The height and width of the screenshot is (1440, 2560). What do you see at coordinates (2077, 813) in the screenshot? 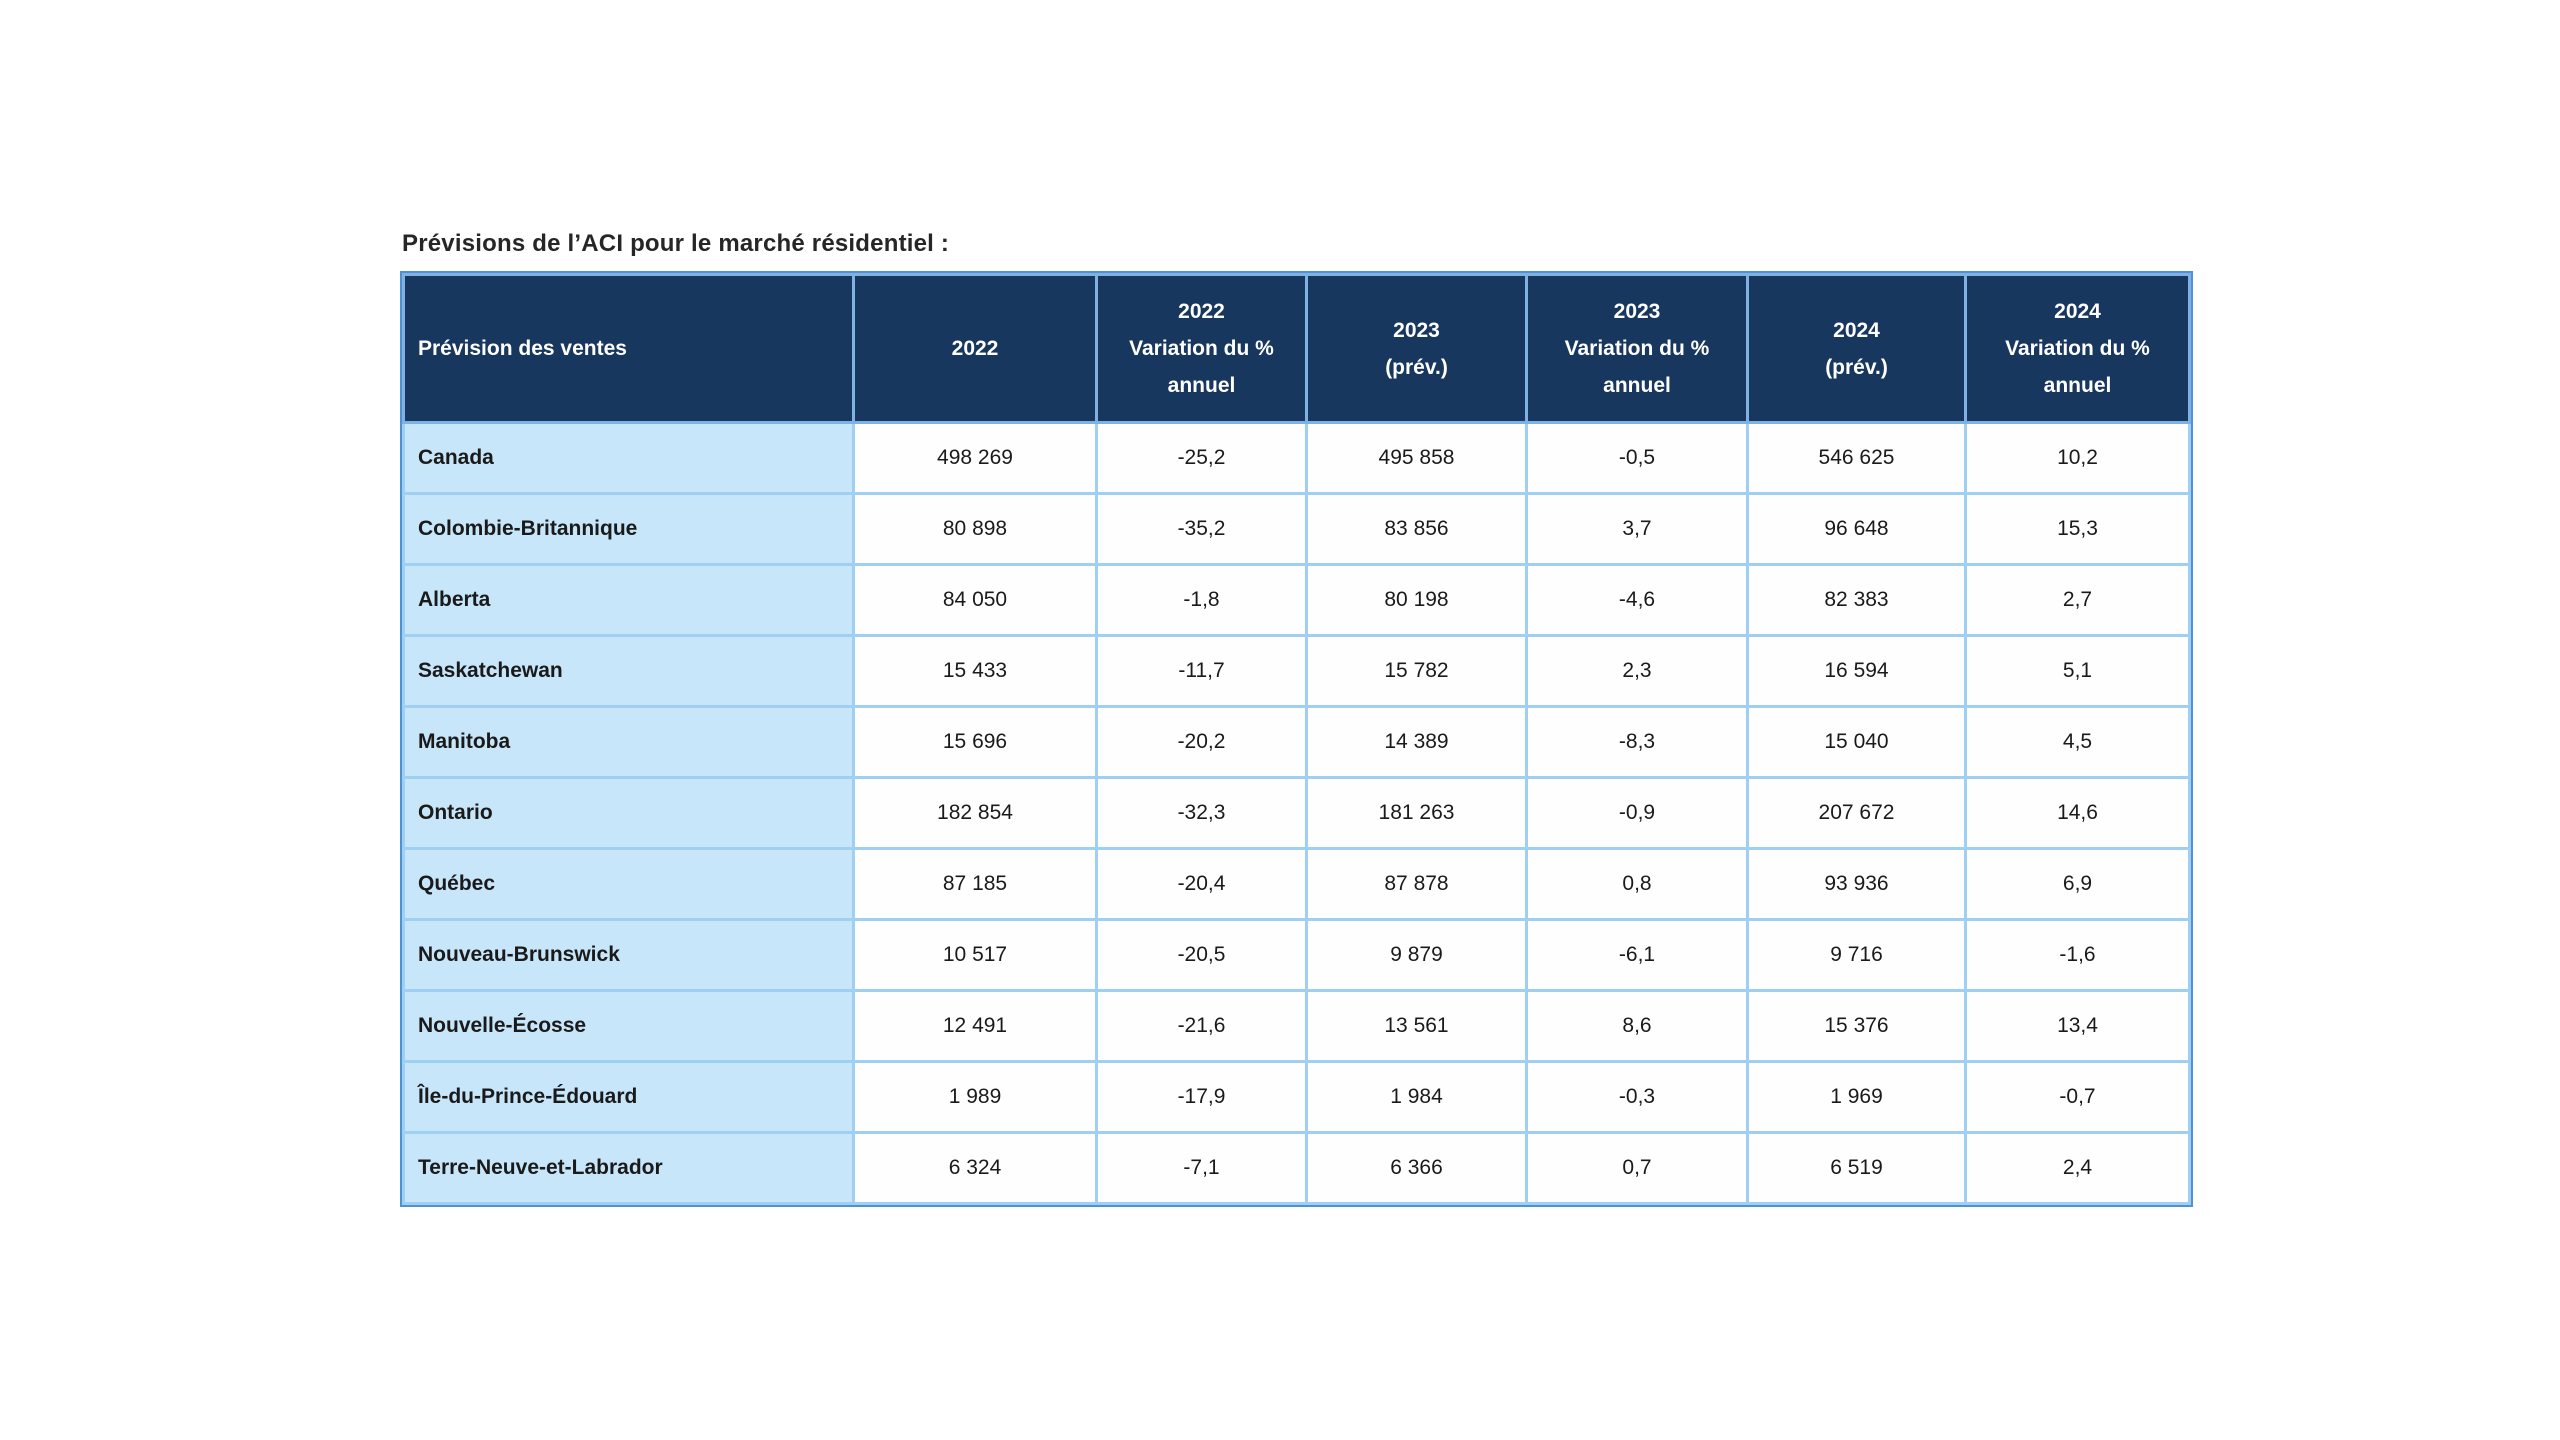
I see `cell-y2024-variation: 14,6` at bounding box center [2077, 813].